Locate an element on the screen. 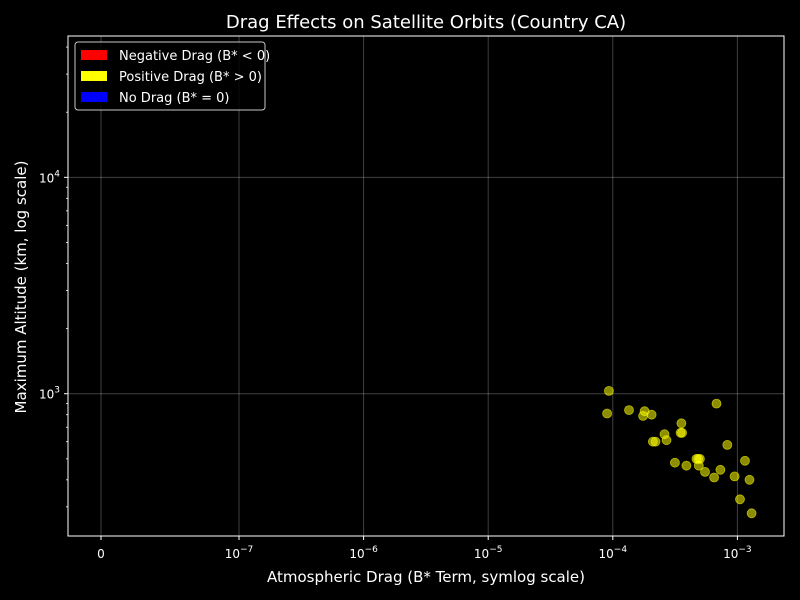  x-tick-label: 10⁻⁷ is located at coordinates (239, 553).